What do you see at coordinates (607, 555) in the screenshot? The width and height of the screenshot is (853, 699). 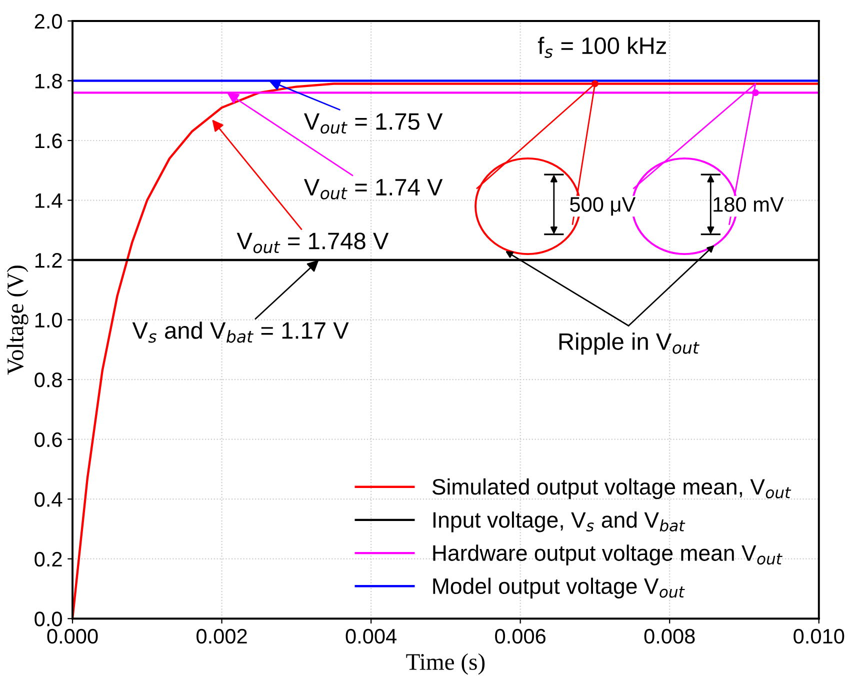 I see `legend-label: Hardware output voltage mean V$_{out}$` at bounding box center [607, 555].